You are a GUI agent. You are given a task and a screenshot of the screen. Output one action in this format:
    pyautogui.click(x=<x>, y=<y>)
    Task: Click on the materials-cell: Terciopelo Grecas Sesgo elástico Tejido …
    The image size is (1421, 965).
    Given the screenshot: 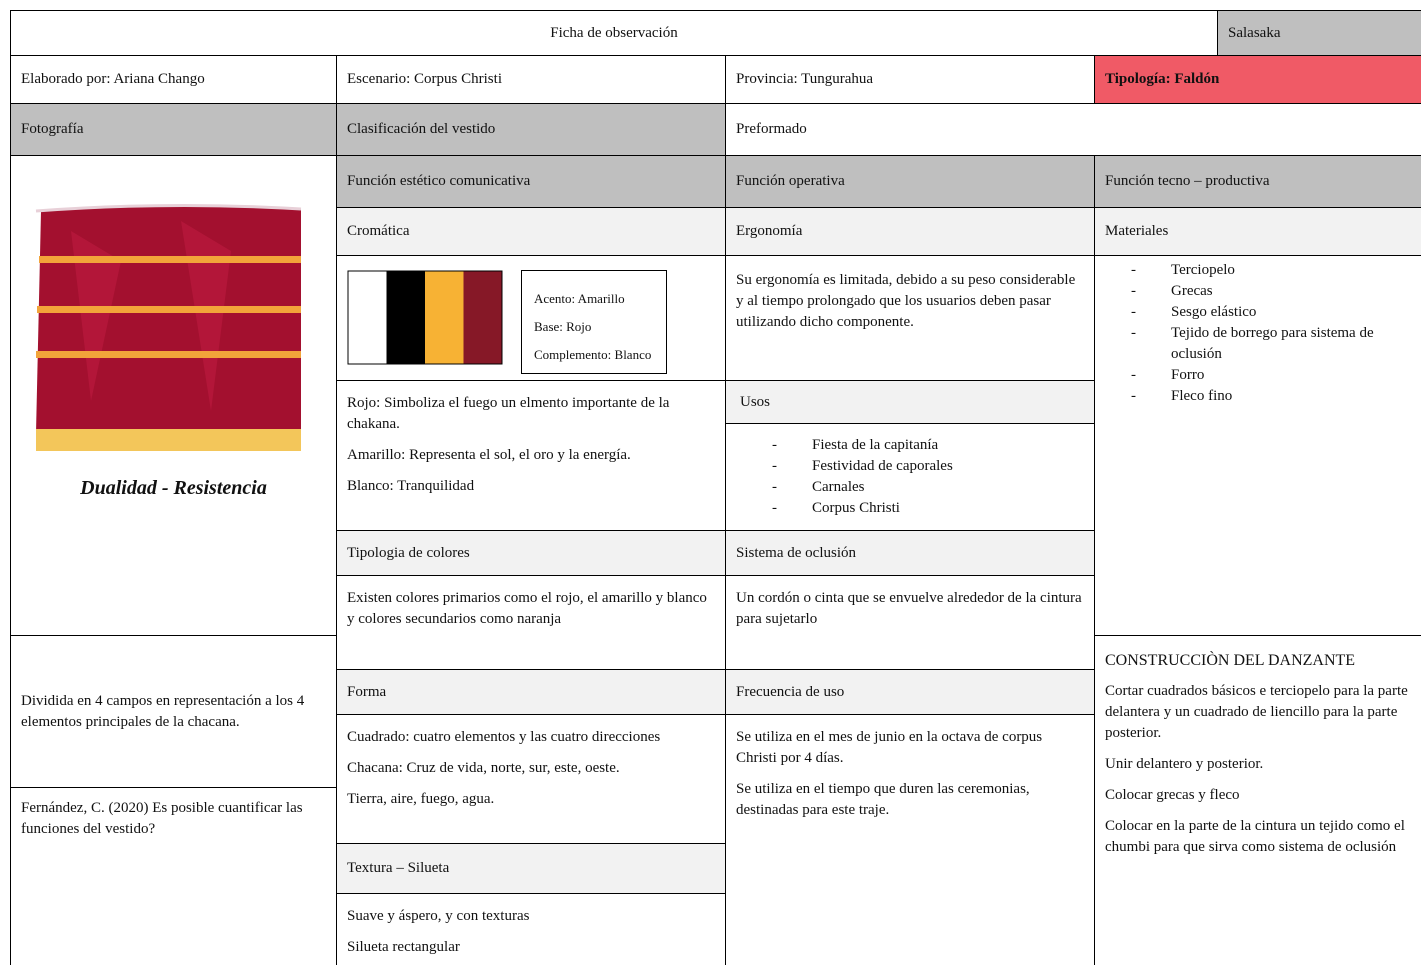 What is the action you would take?
    pyautogui.click(x=1257, y=445)
    